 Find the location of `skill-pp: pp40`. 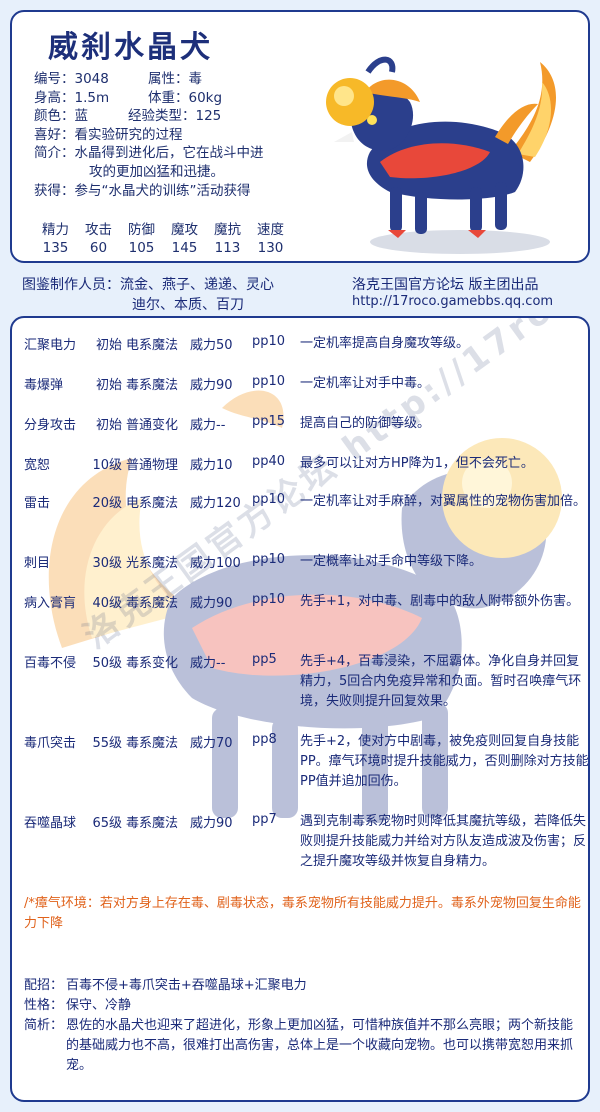

skill-pp: pp40 is located at coordinates (269, 461).